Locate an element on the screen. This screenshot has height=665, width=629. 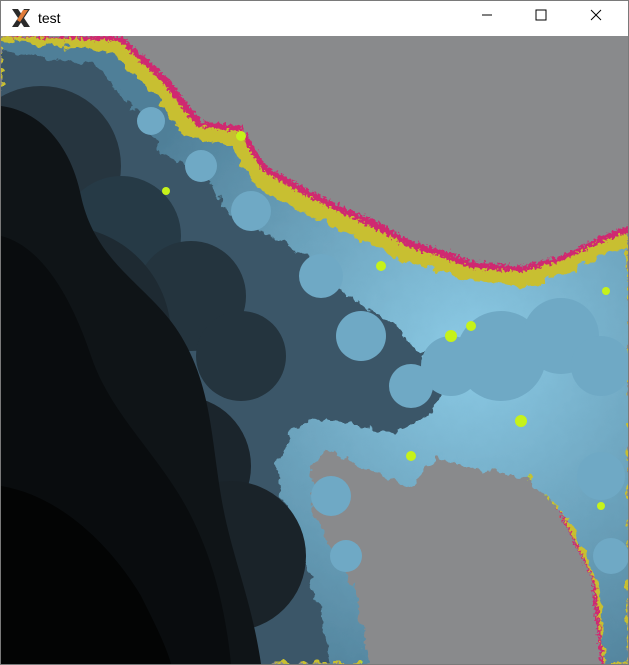
maximize-button is located at coordinates (541, 17).